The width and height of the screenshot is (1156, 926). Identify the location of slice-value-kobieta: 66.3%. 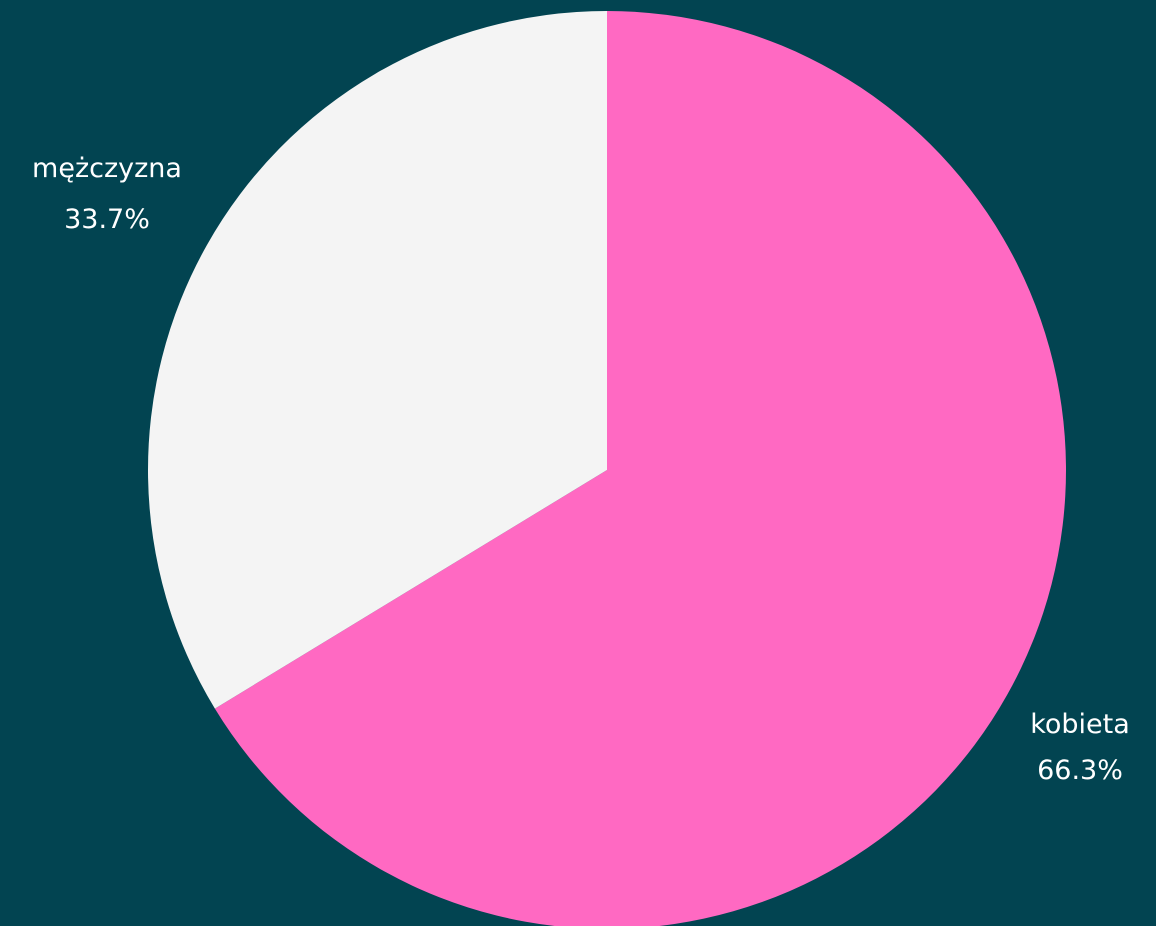
(1080, 770).